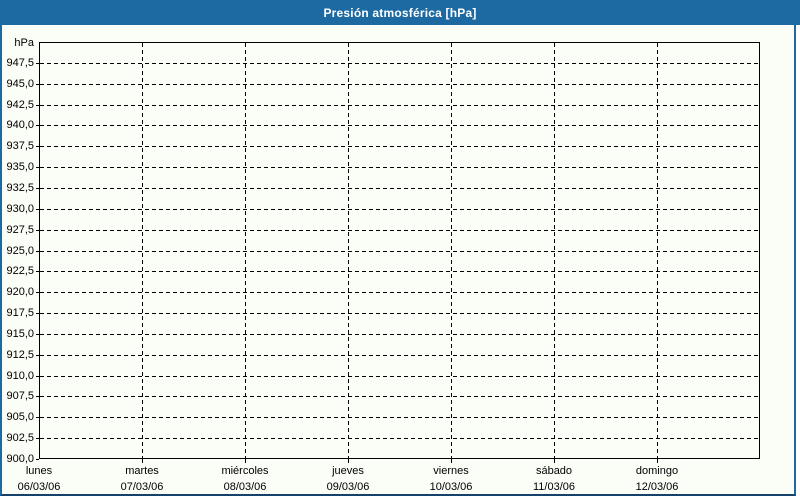 This screenshot has width=800, height=500. What do you see at coordinates (657, 487) in the screenshot?
I see `day-date: 12/03/06` at bounding box center [657, 487].